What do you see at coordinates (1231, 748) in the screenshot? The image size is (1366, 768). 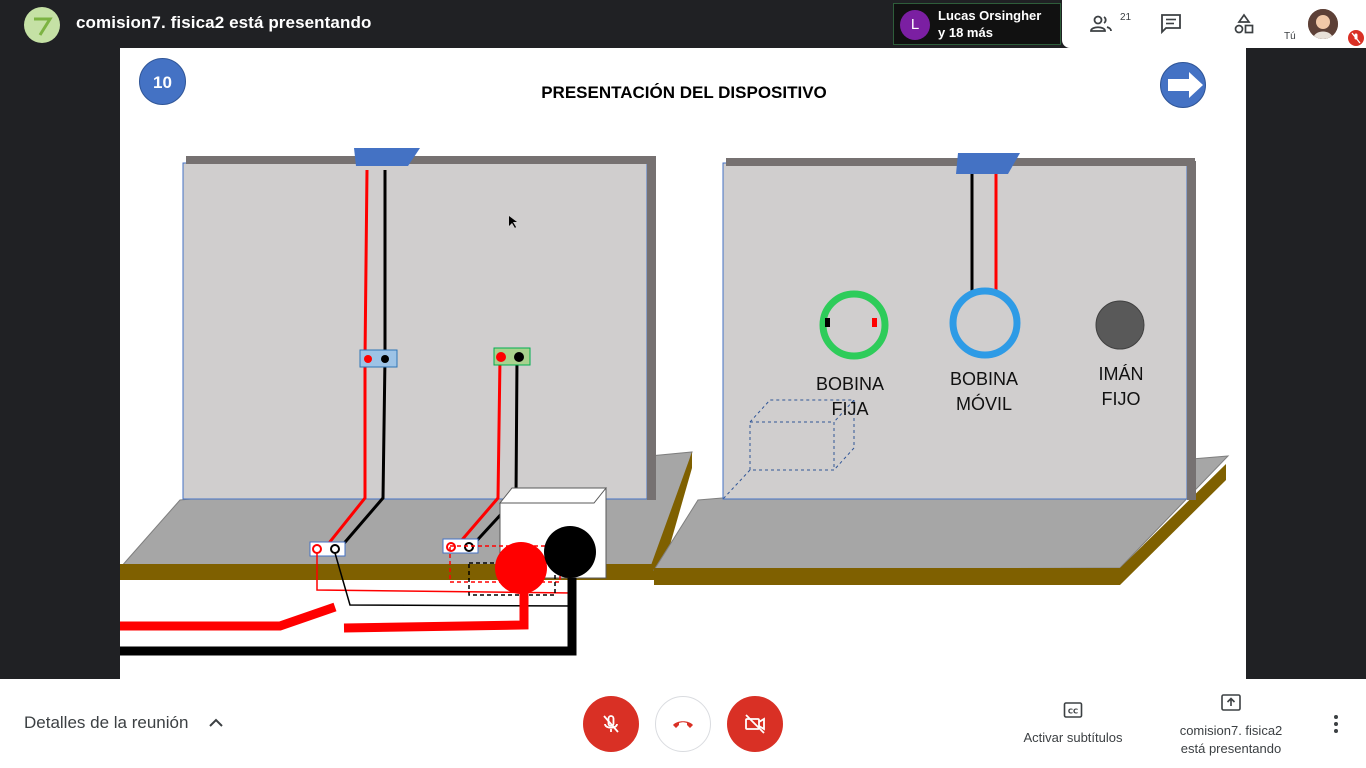 I see `presenting-label-line2: está presentando` at bounding box center [1231, 748].